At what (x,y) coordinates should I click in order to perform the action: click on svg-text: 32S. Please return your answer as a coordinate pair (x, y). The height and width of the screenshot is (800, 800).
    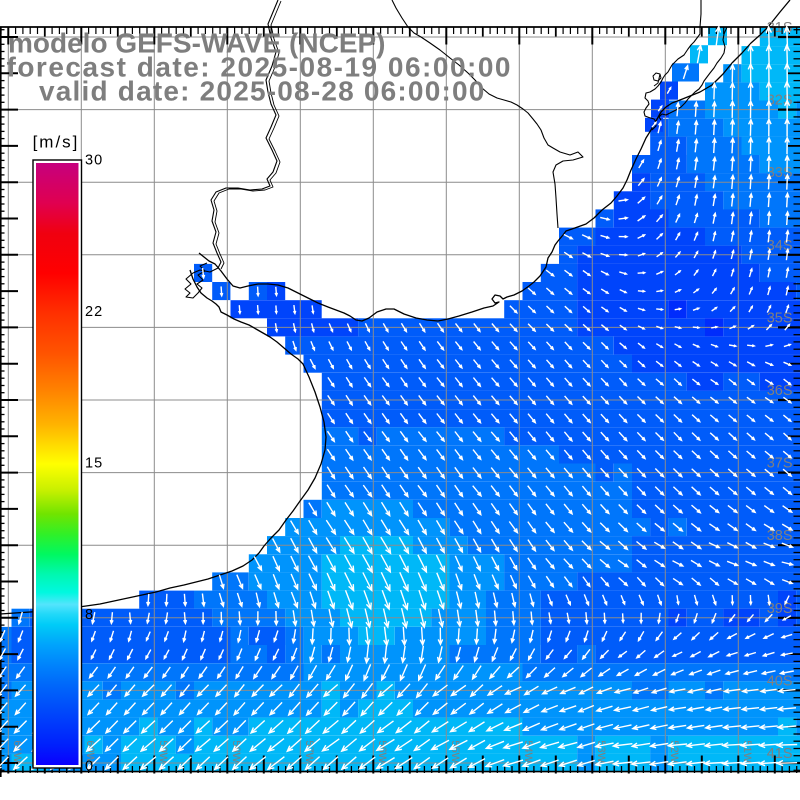
    Looking at the image, I should click on (780, 101).